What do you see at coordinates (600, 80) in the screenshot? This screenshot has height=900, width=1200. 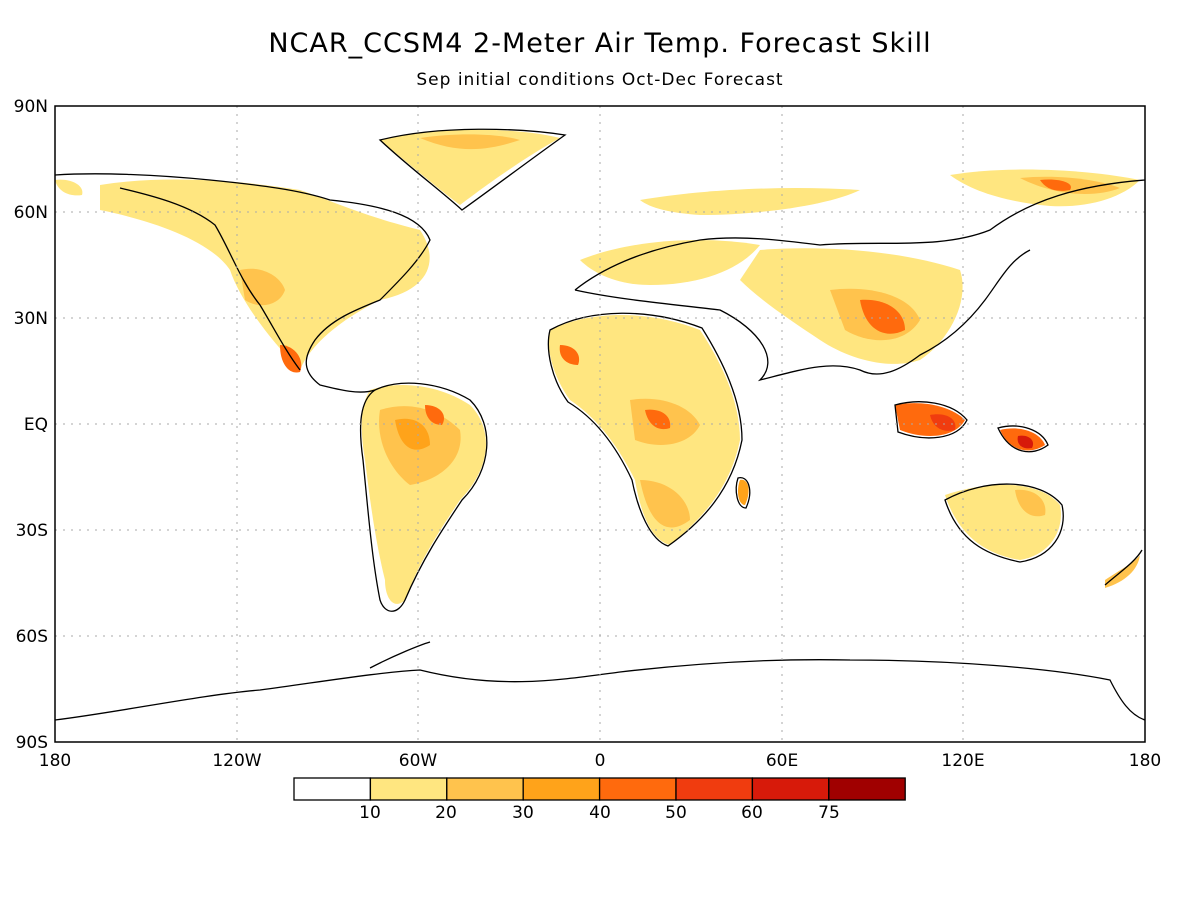 I see `map-subtitle: Sep initial conditions Oct-Dec Forecast` at bounding box center [600, 80].